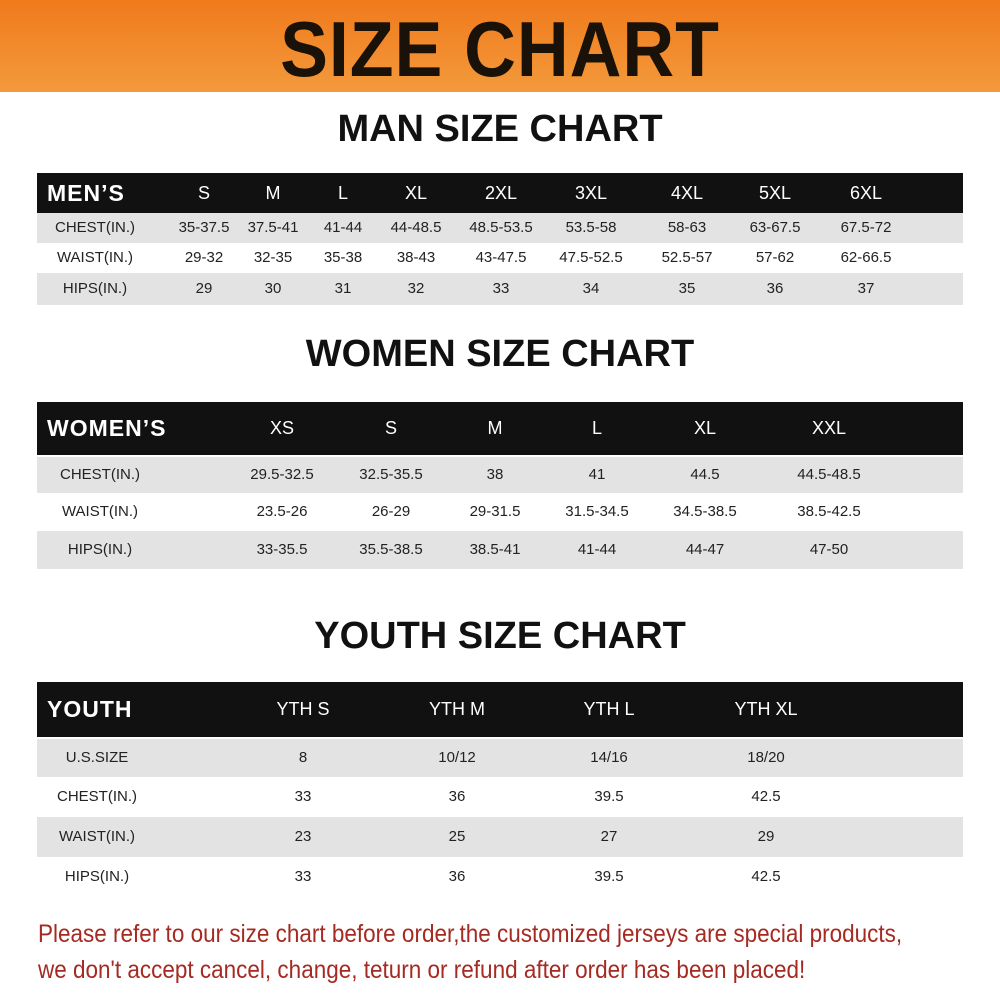 The image size is (1000, 1000). I want to click on men-title: MAN SIZE CHART, so click(500, 129).